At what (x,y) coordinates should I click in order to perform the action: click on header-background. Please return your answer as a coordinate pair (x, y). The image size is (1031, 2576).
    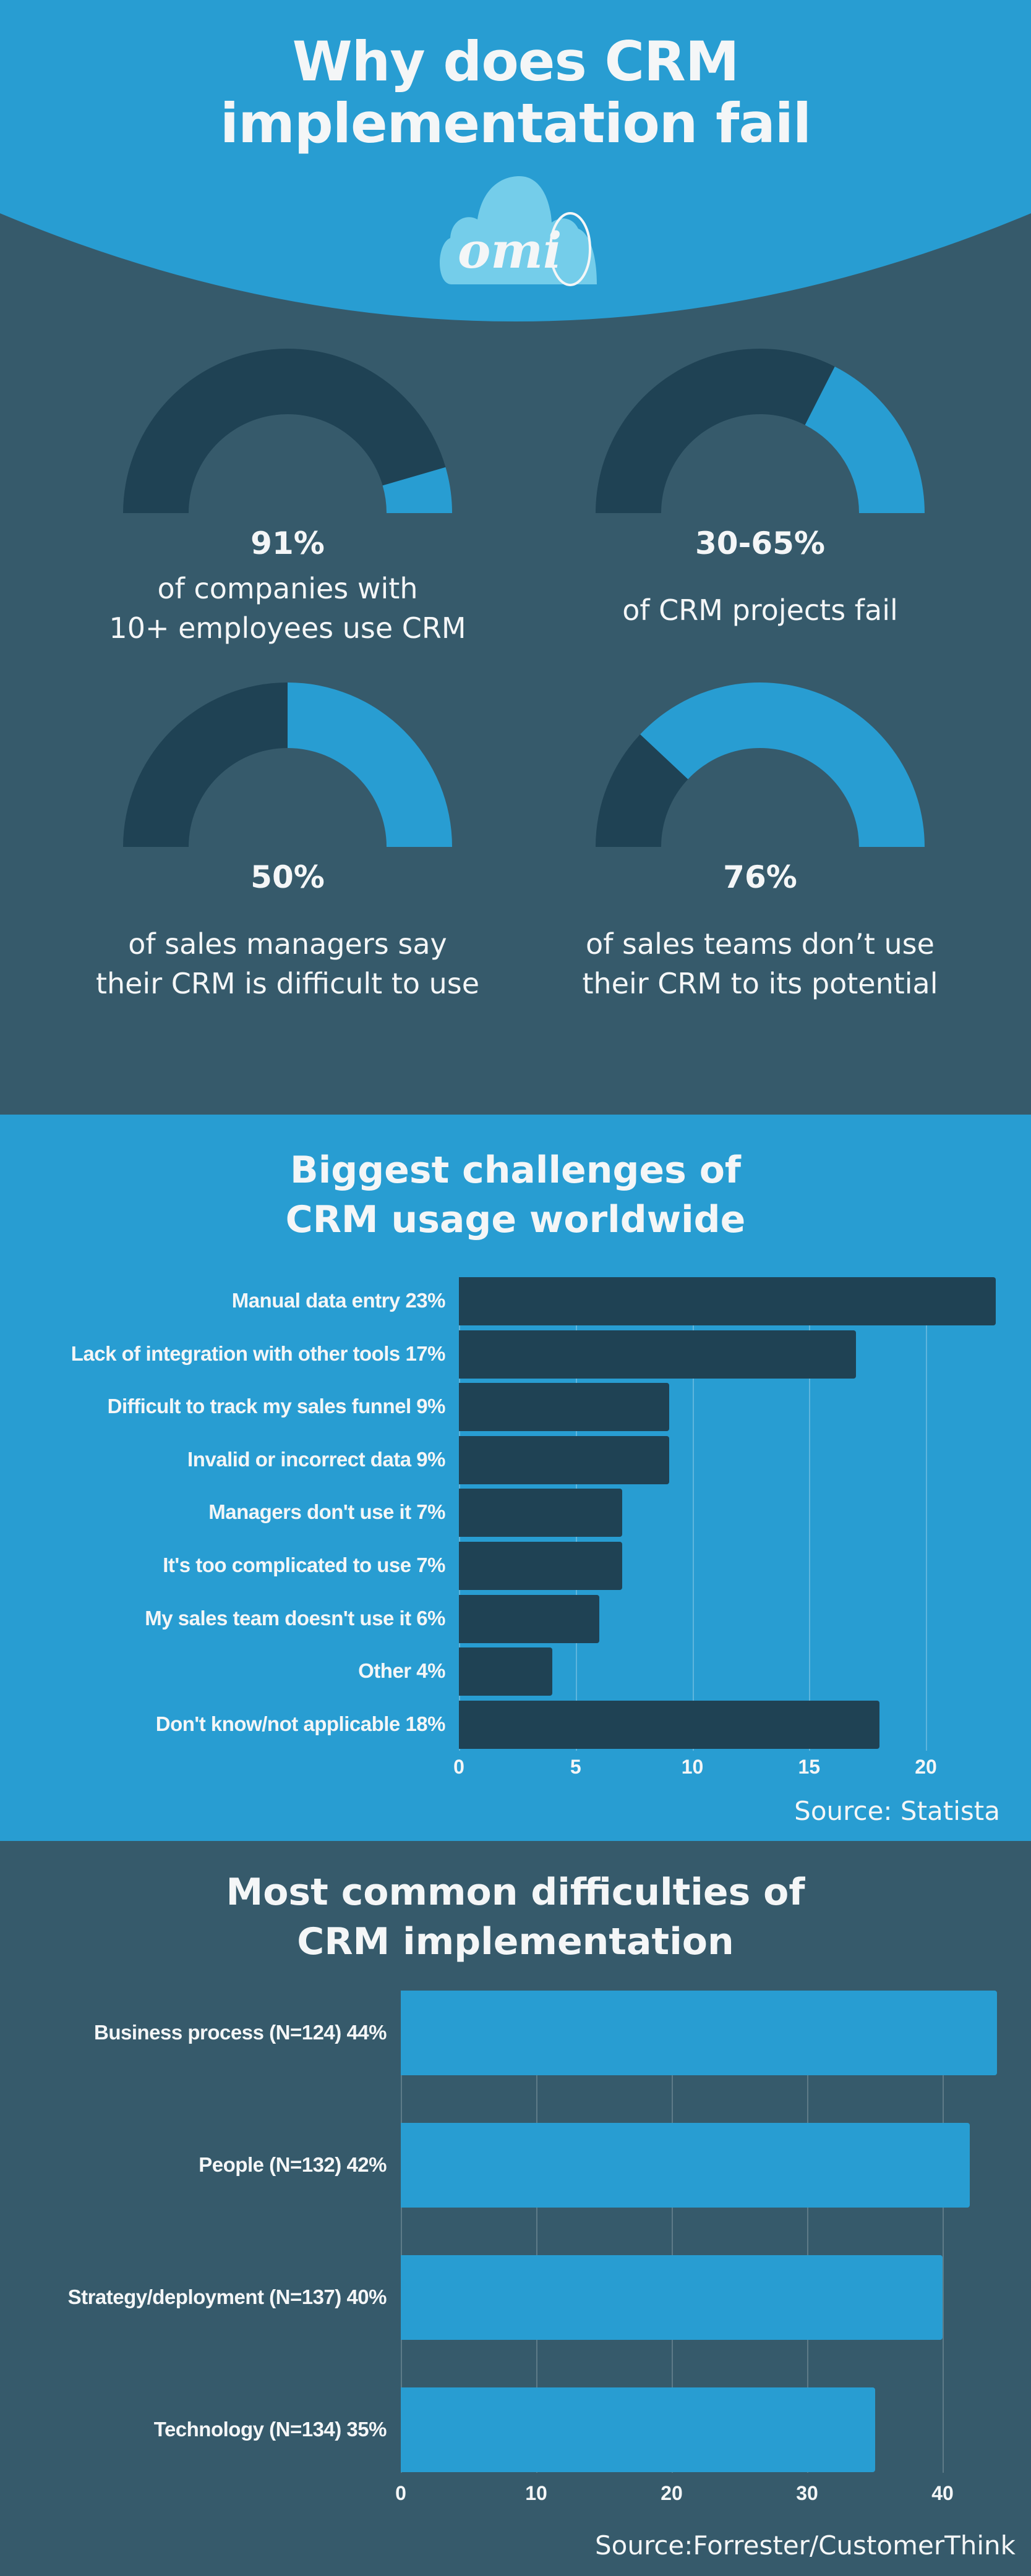
    Looking at the image, I should click on (515, 160).